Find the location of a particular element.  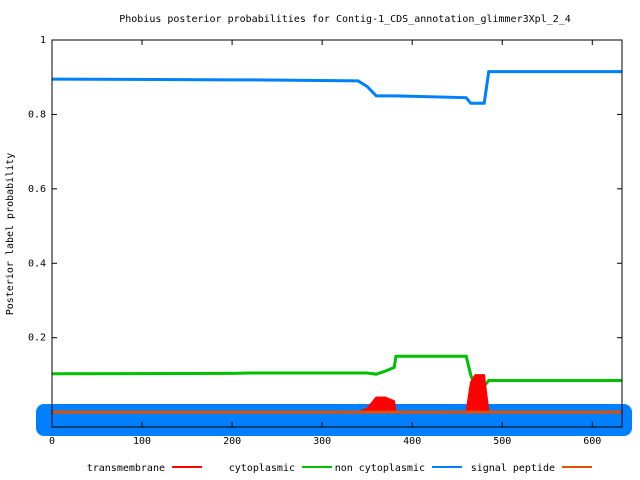

legend-label: signal peptide is located at coordinates (513, 468).